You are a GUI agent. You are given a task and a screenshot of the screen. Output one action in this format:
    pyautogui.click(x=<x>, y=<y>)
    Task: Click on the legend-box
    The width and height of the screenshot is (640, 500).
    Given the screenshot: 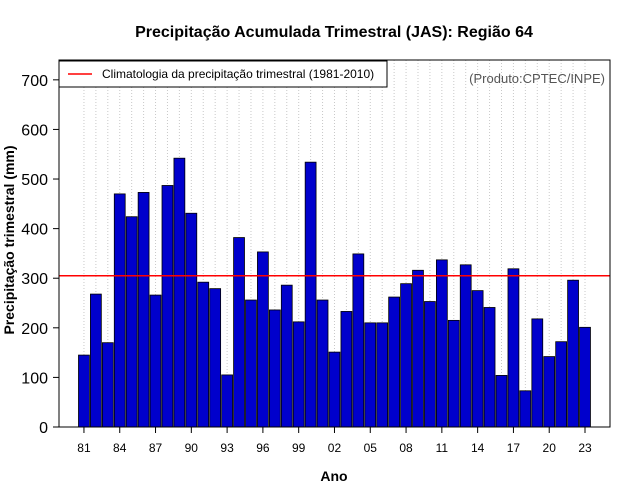 What is the action you would take?
    pyautogui.click(x=223, y=74)
    